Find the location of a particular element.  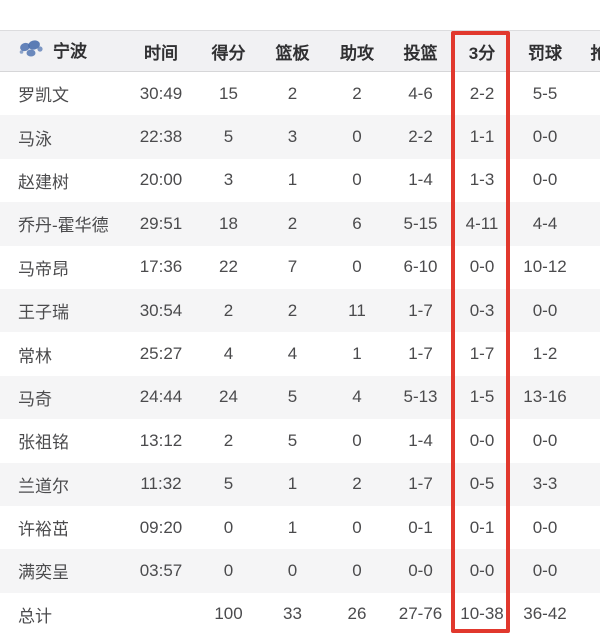

table-row: 罗凯文 30:49 15 2 2 4-6 2-2 5-5 is located at coordinates (300, 93).